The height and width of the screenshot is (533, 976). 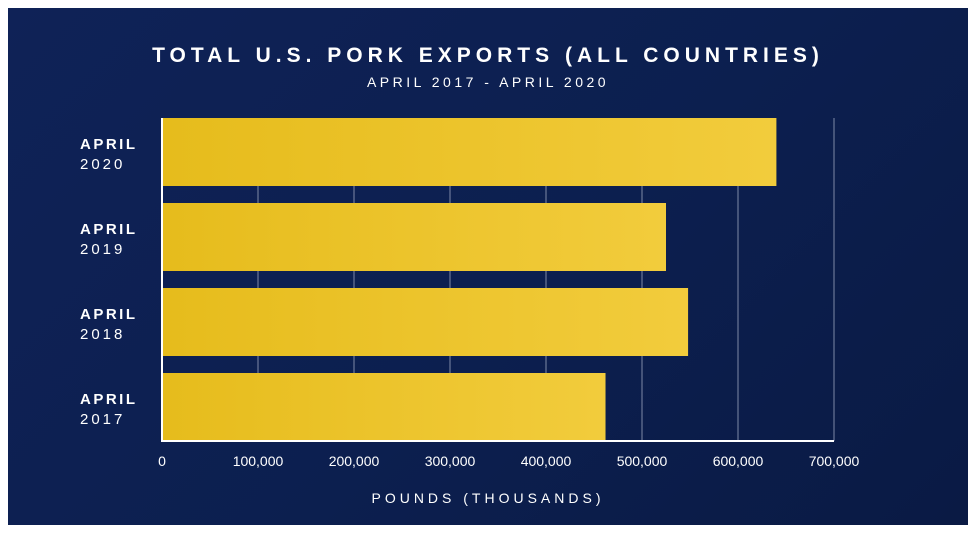 I want to click on category-year-2020: 2020, so click(x=102, y=164).